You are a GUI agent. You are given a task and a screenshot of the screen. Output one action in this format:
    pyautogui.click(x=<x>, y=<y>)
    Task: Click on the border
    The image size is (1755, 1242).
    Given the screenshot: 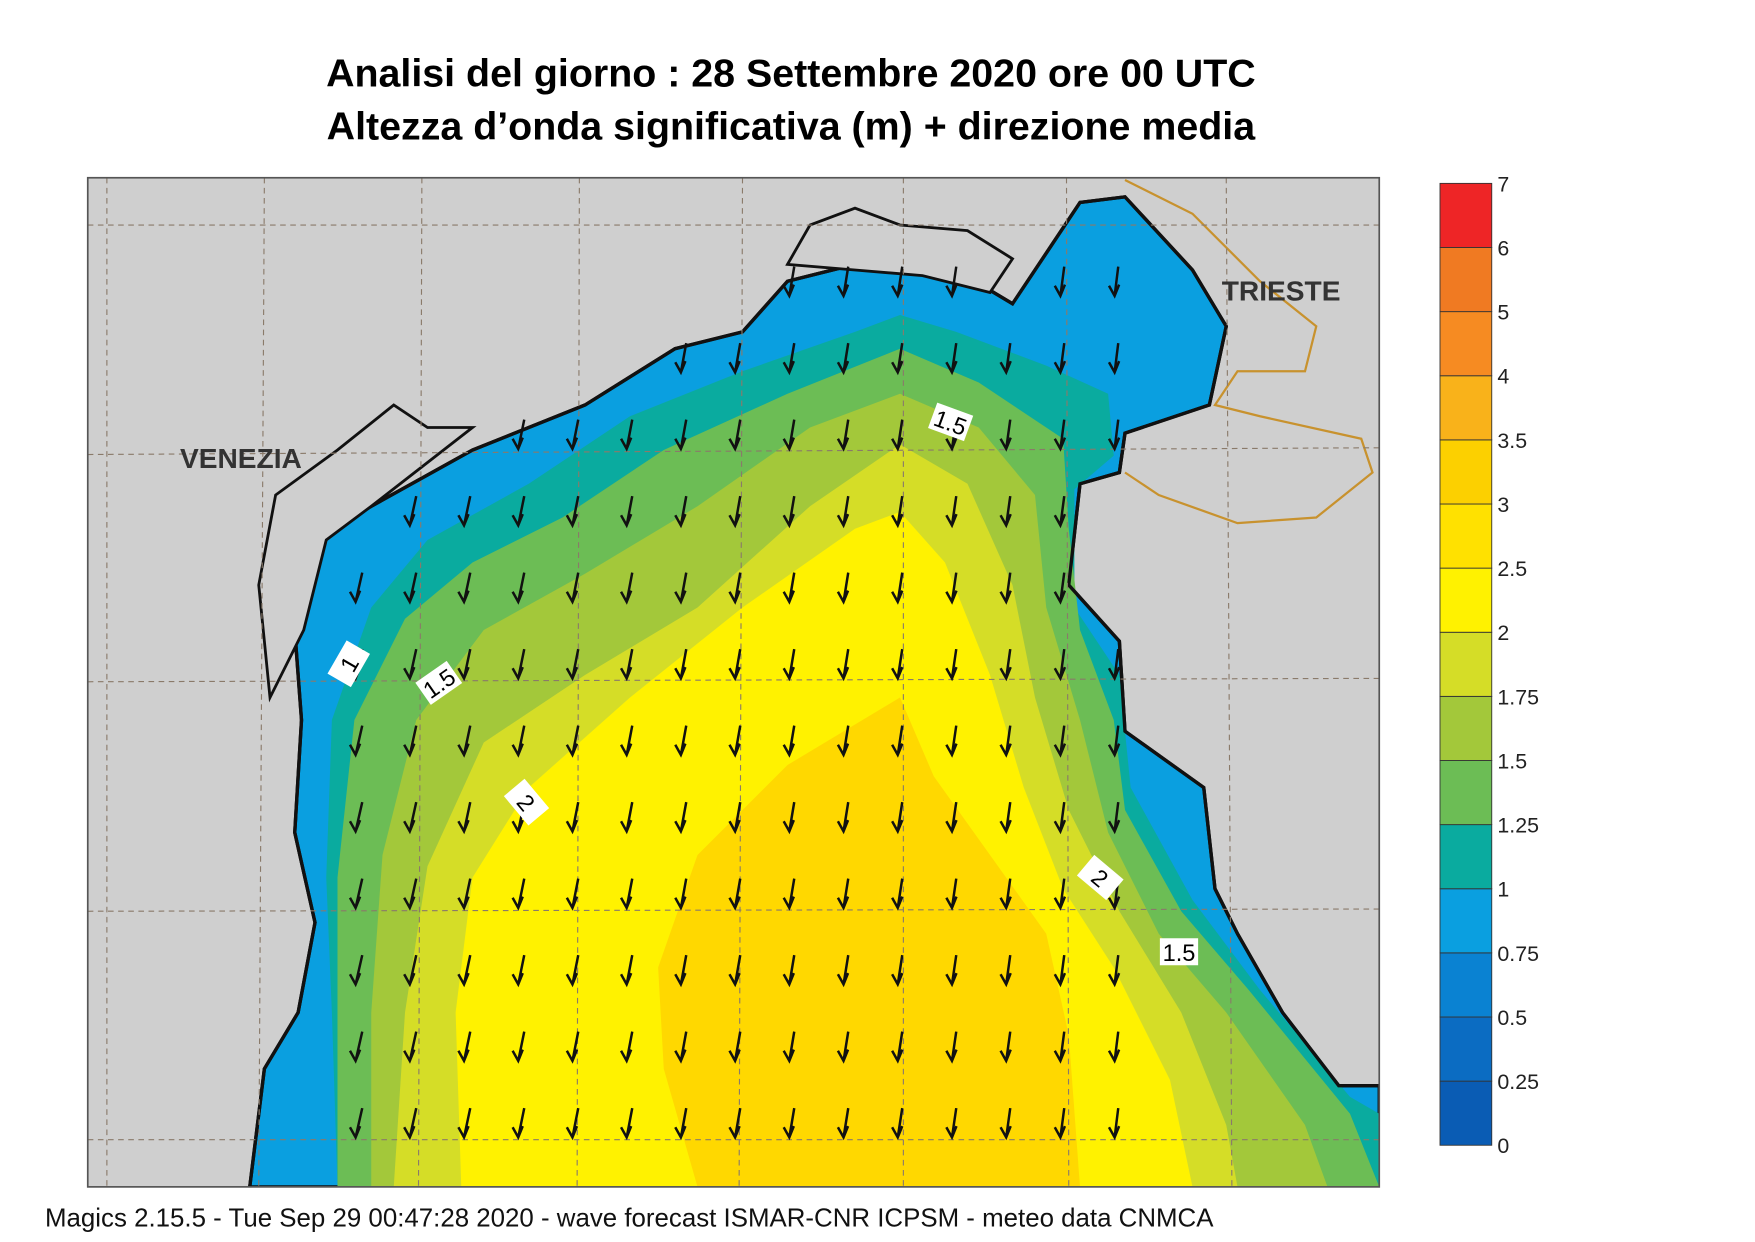 What is the action you would take?
    pyautogui.click(x=1249, y=351)
    